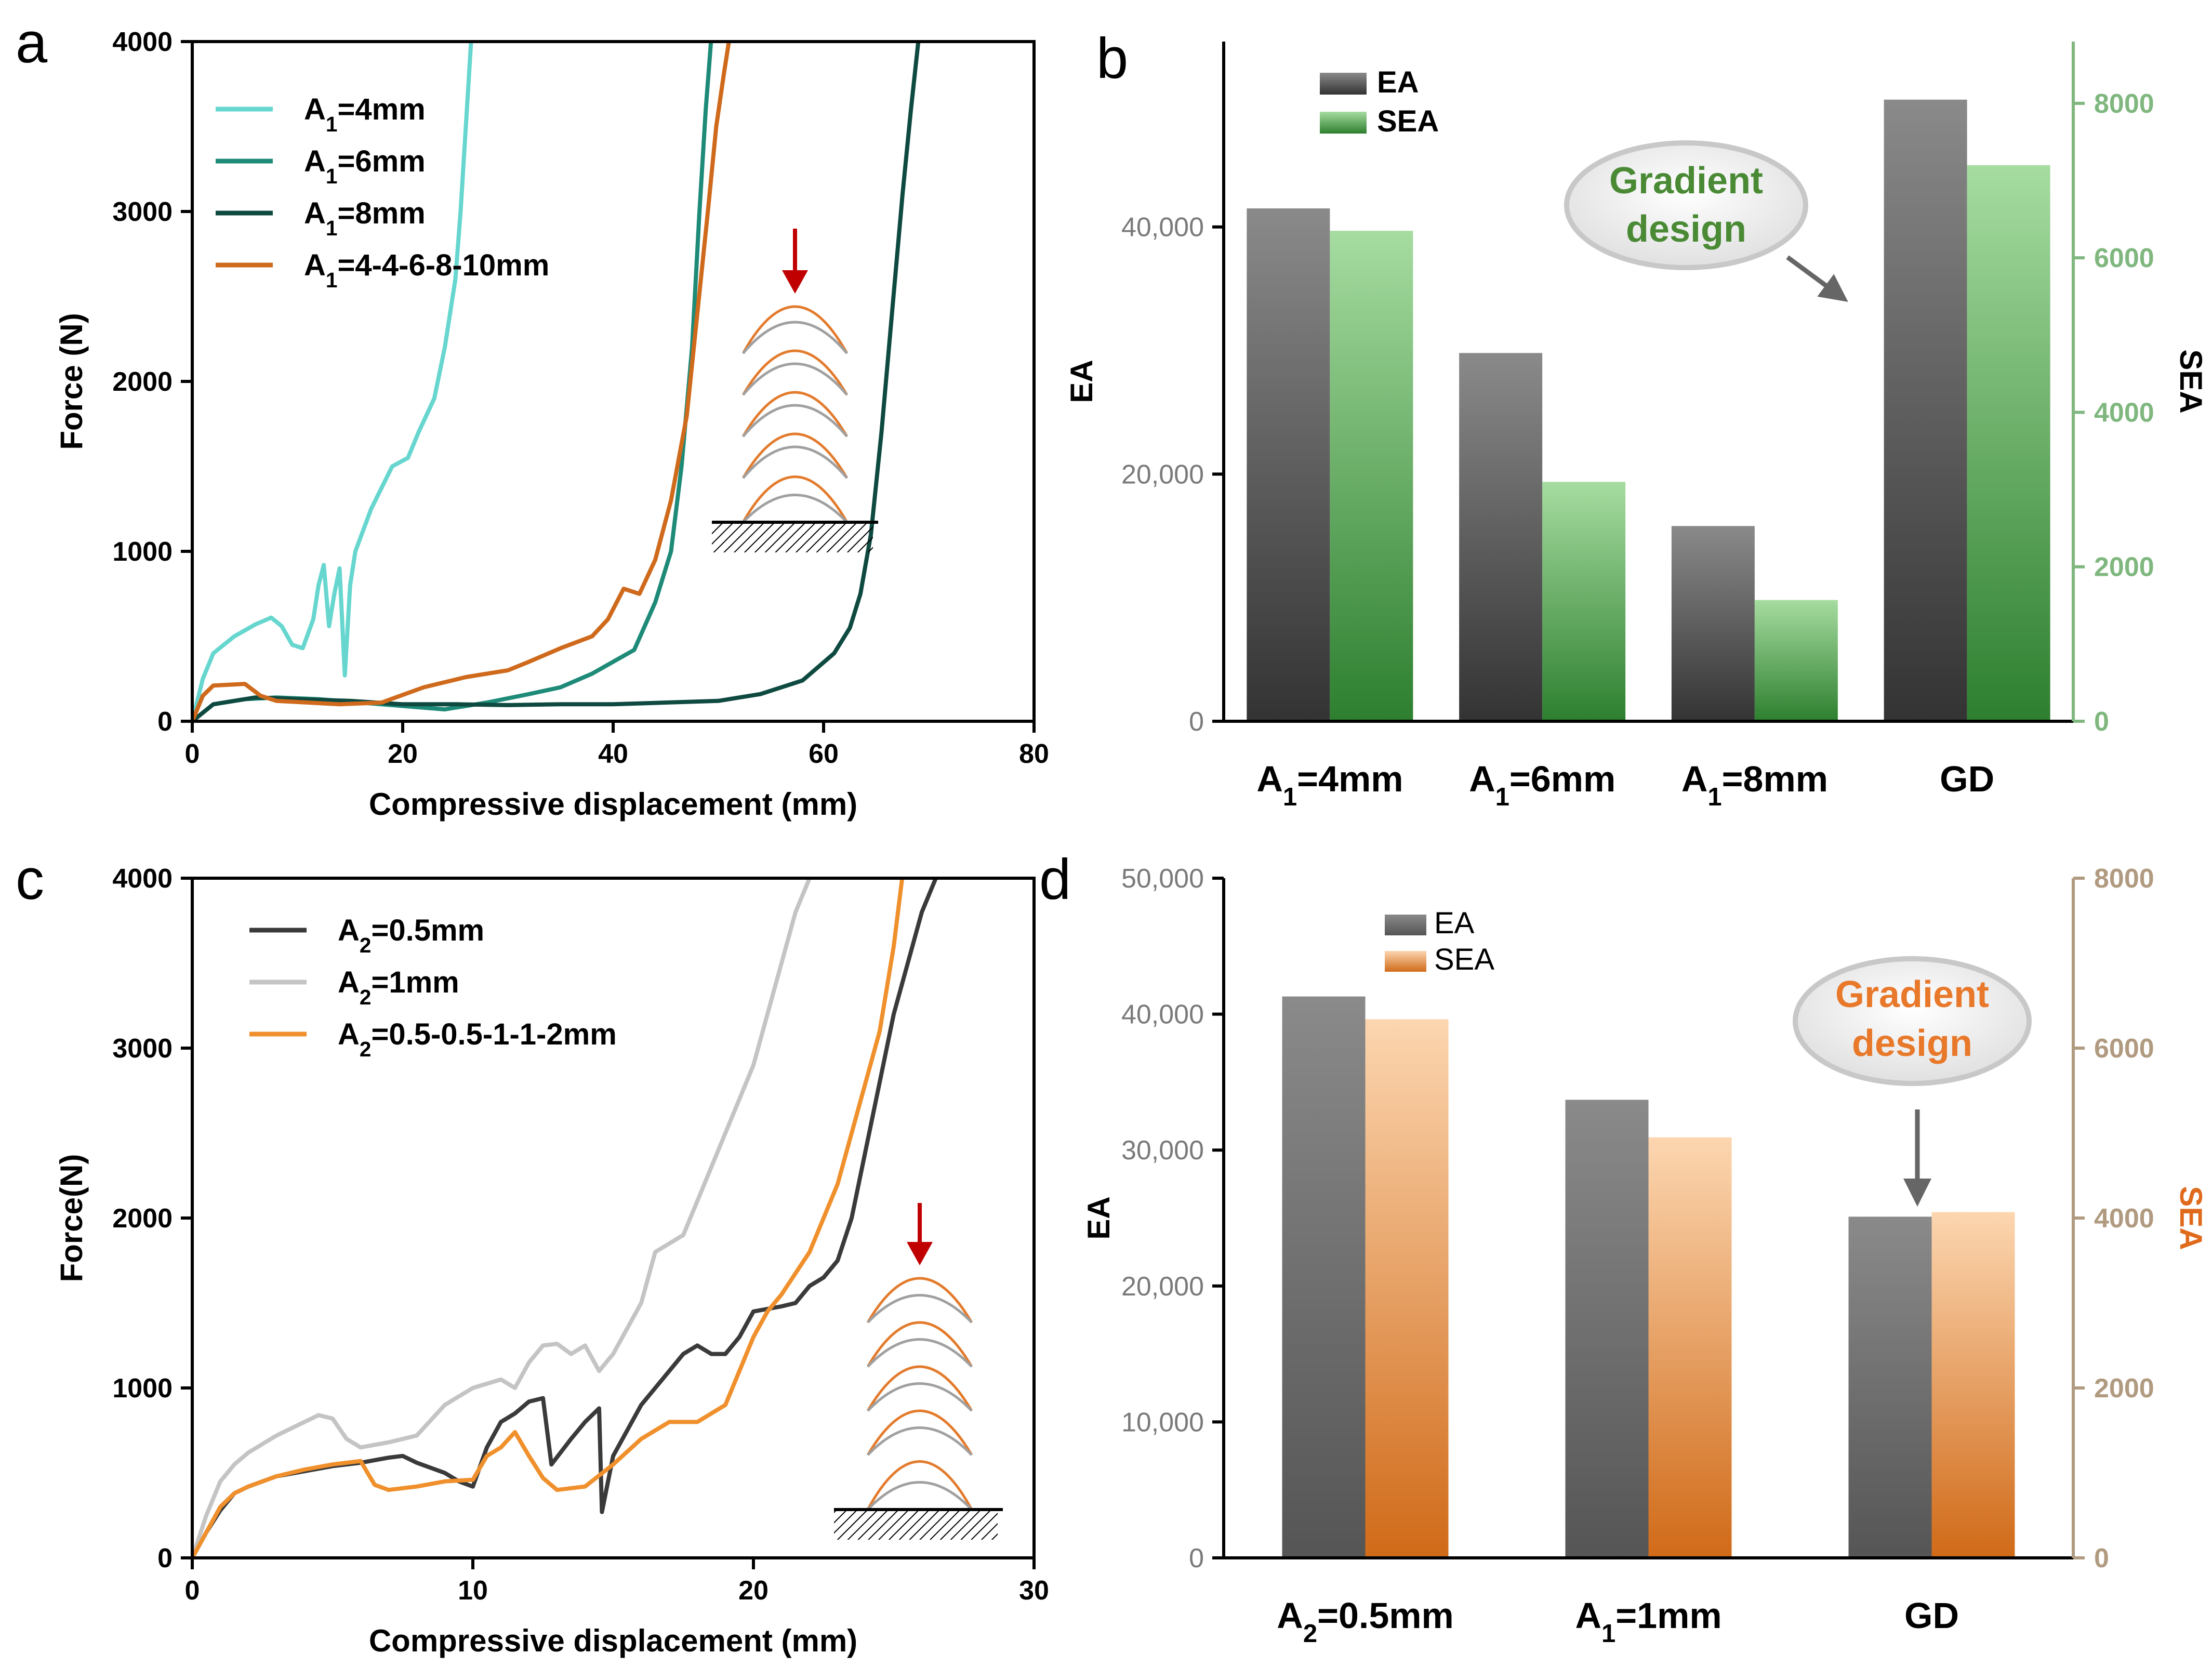 The image size is (2212, 1680). What do you see at coordinates (1542, 785) in the screenshot?
I see `category-label-2: A1=6mm` at bounding box center [1542, 785].